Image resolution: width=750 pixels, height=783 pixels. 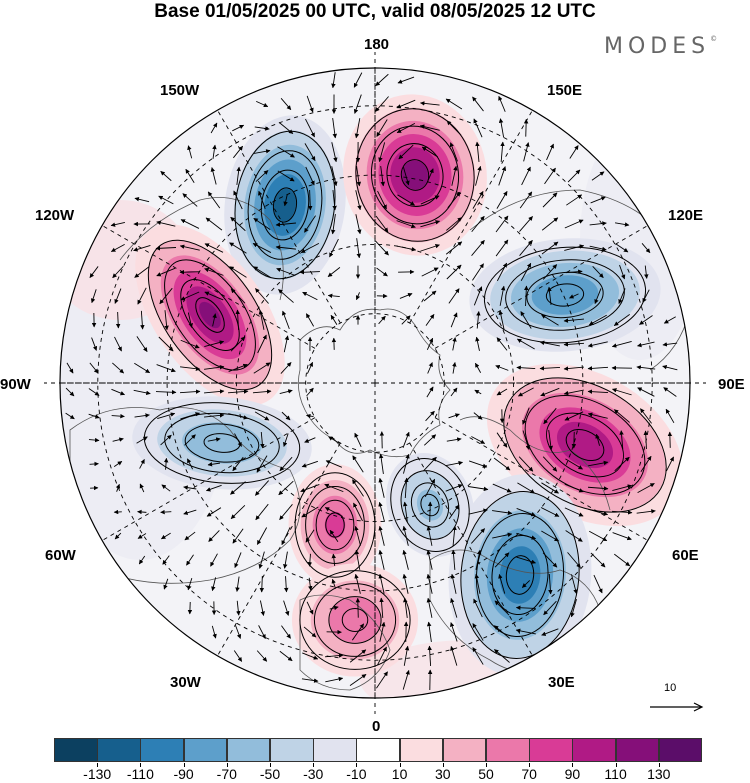 What do you see at coordinates (486, 774) in the screenshot?
I see `colorbar-tick-label: 50` at bounding box center [486, 774].